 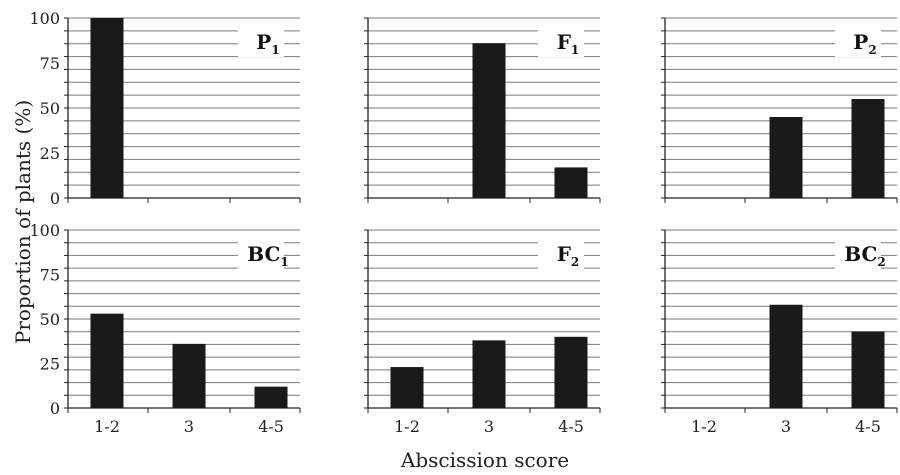 I want to click on panel-1: 0 25 50 75 100 P1, so click(x=165, y=108).